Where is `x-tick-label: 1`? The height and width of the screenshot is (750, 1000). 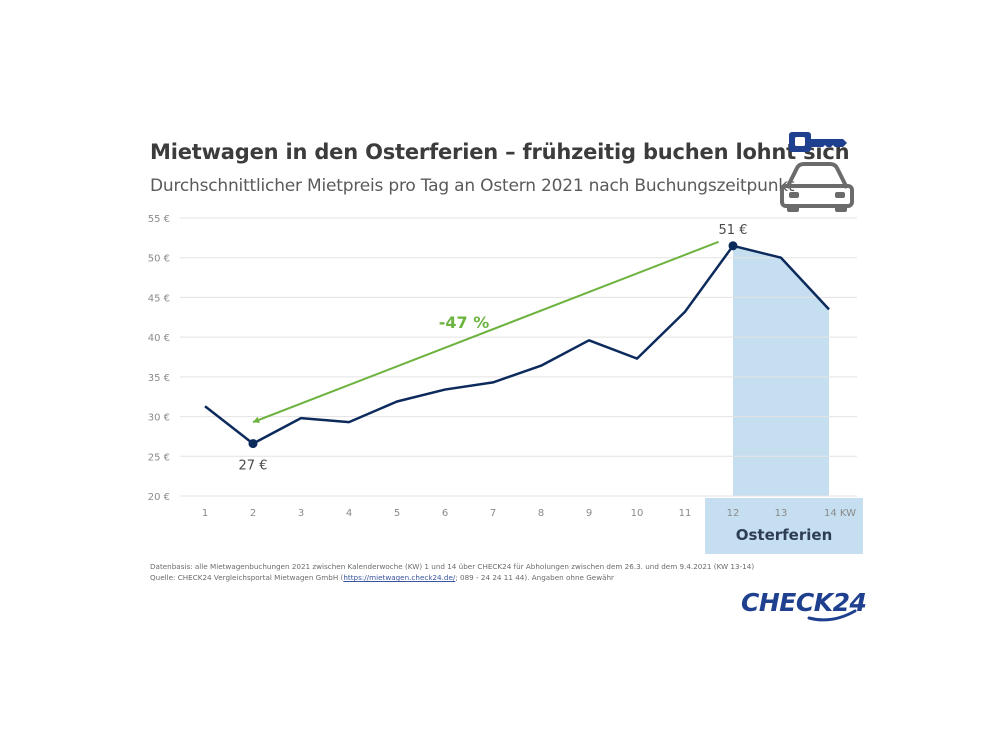
x-tick-label: 1 is located at coordinates (205, 513).